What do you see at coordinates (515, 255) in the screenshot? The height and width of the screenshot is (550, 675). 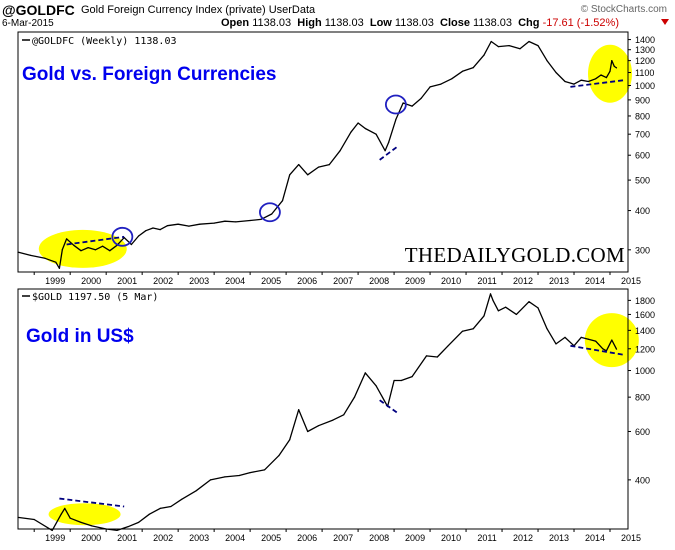 I see `watermark-text: THEDAILYGOLD.COM` at bounding box center [515, 255].